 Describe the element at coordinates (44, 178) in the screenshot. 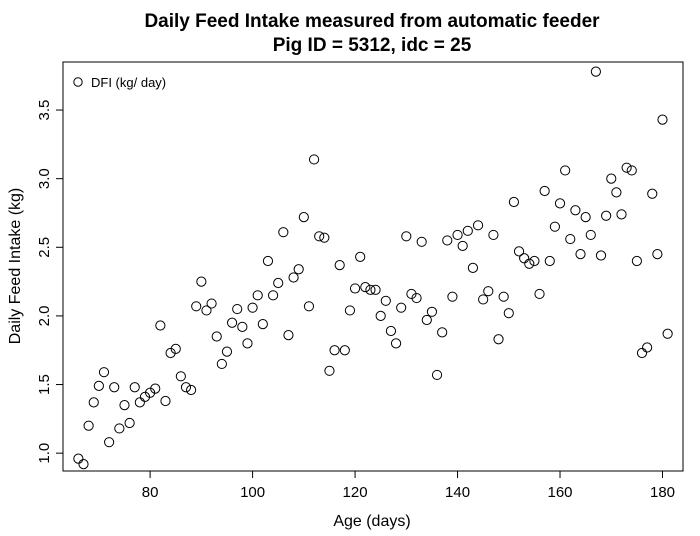

I see `y-tick-label: 3.0` at that location.